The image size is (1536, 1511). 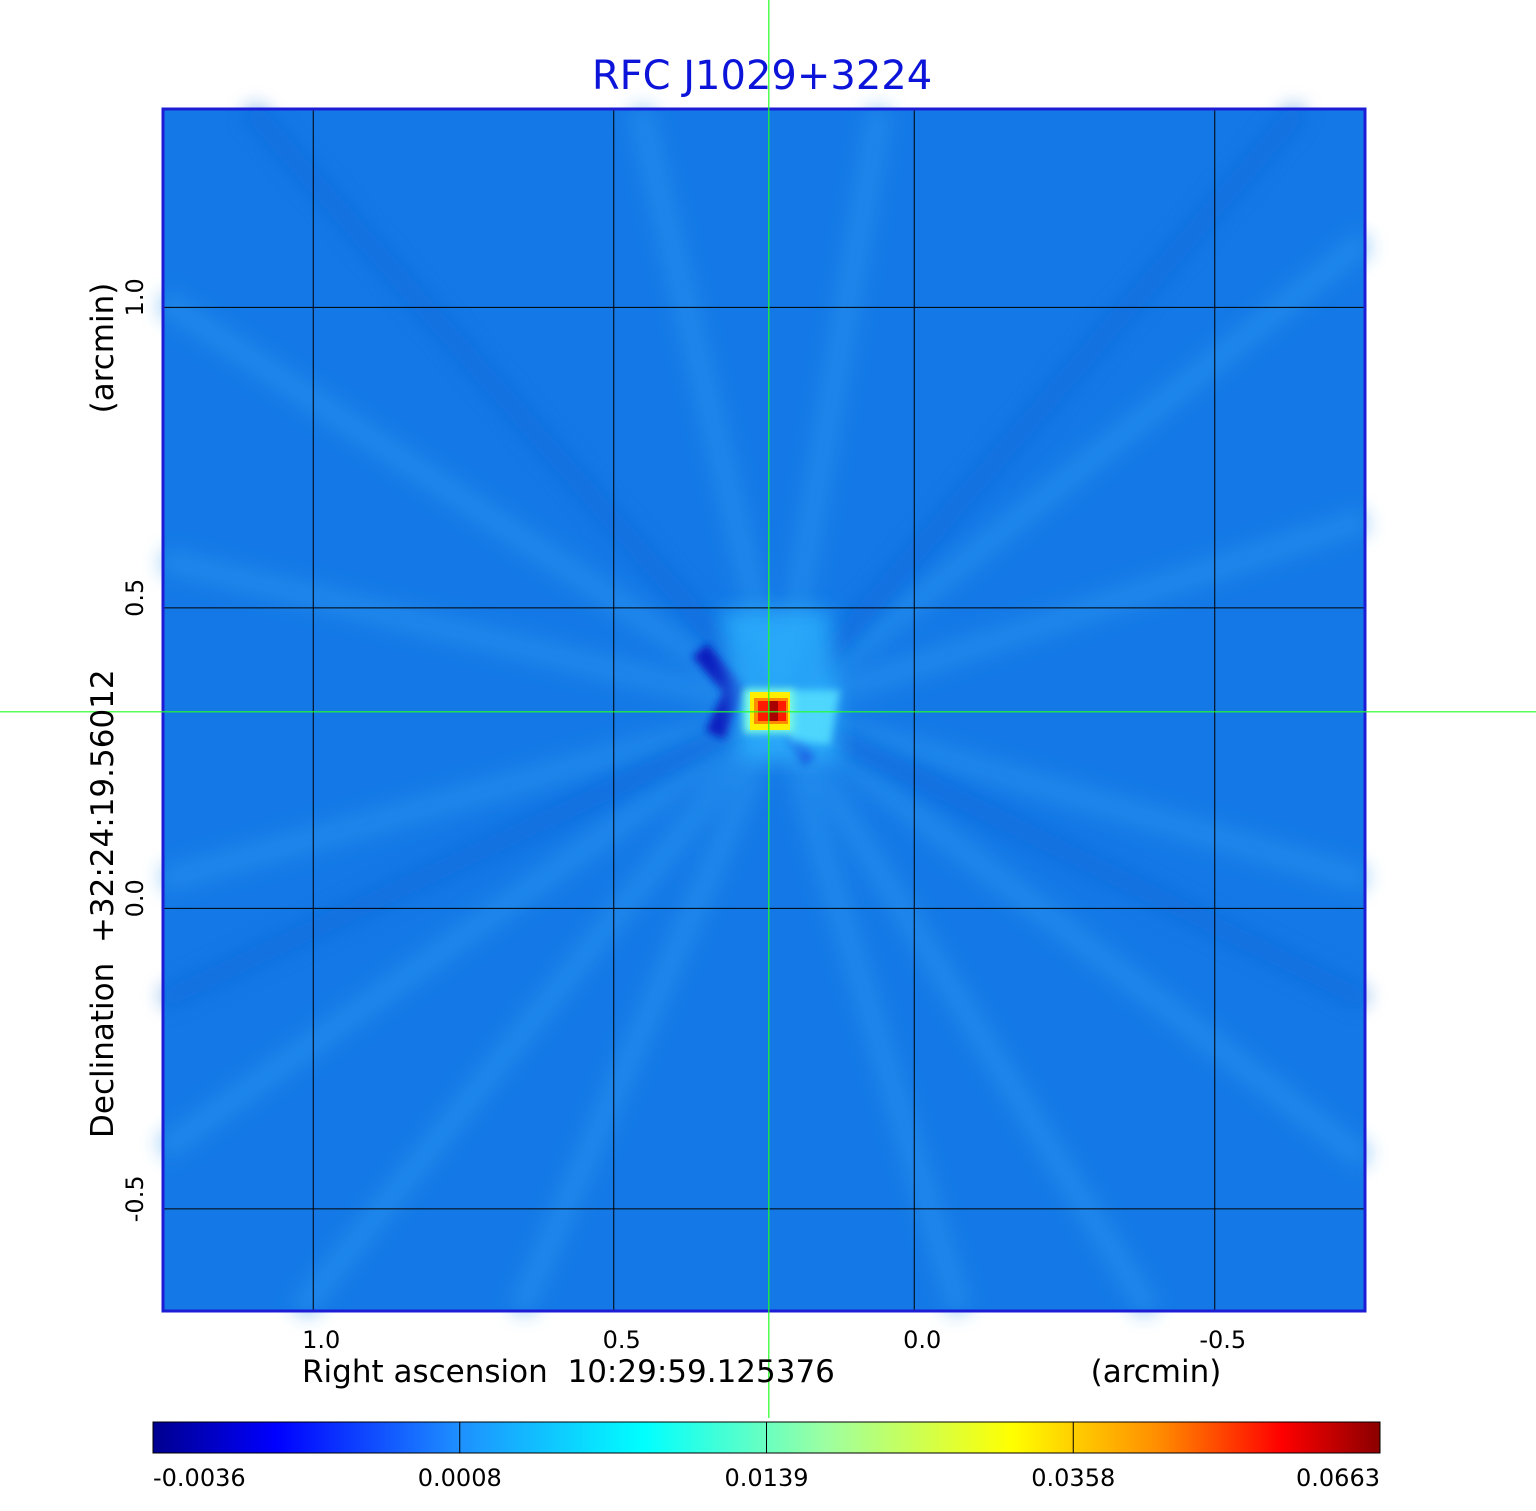 I want to click on y-tick-label-3: -0.5, so click(x=135, y=1198).